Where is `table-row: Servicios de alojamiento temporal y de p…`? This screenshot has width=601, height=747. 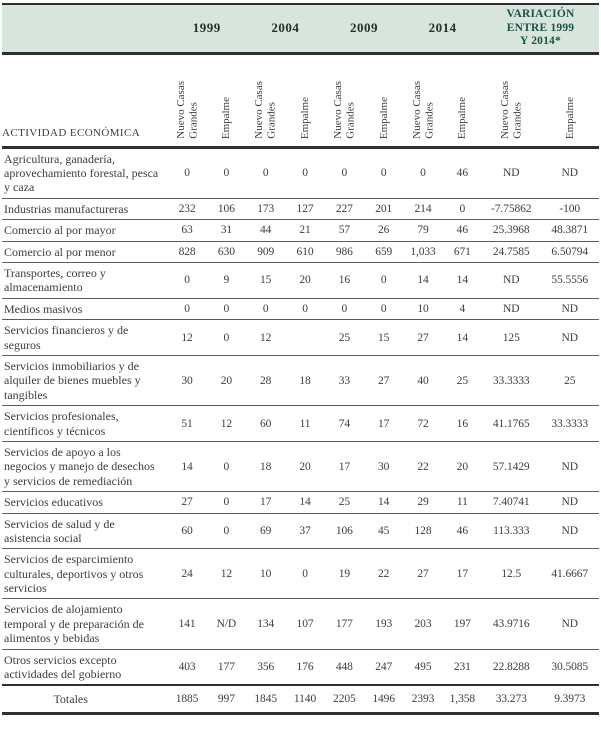 table-row: Servicios de alojamiento temporal y de p… is located at coordinates (300, 624).